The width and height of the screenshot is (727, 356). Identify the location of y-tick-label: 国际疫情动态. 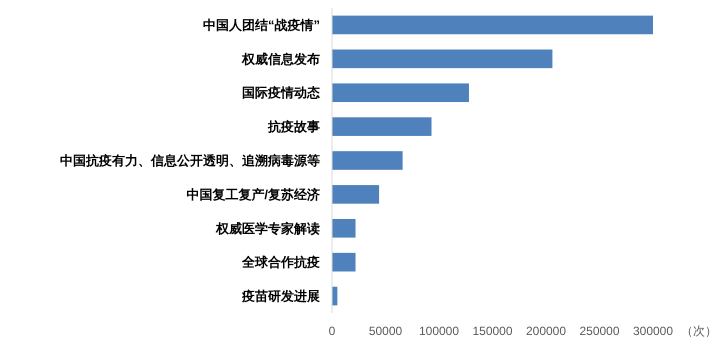
(281, 92).